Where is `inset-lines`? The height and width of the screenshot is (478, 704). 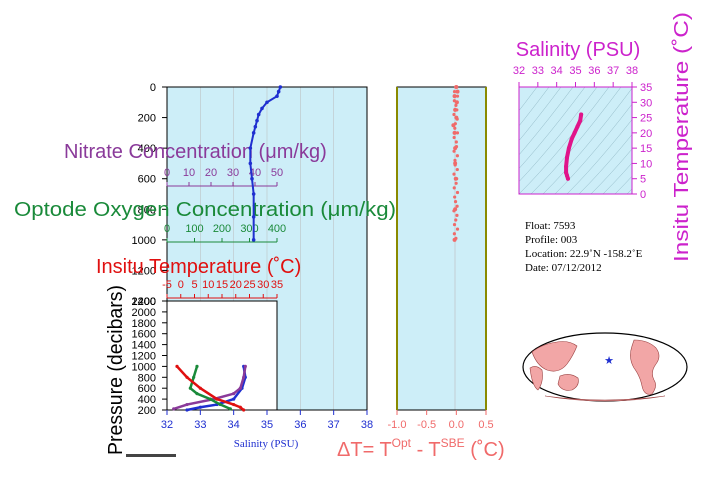 inset-lines is located at coordinates (209, 388).